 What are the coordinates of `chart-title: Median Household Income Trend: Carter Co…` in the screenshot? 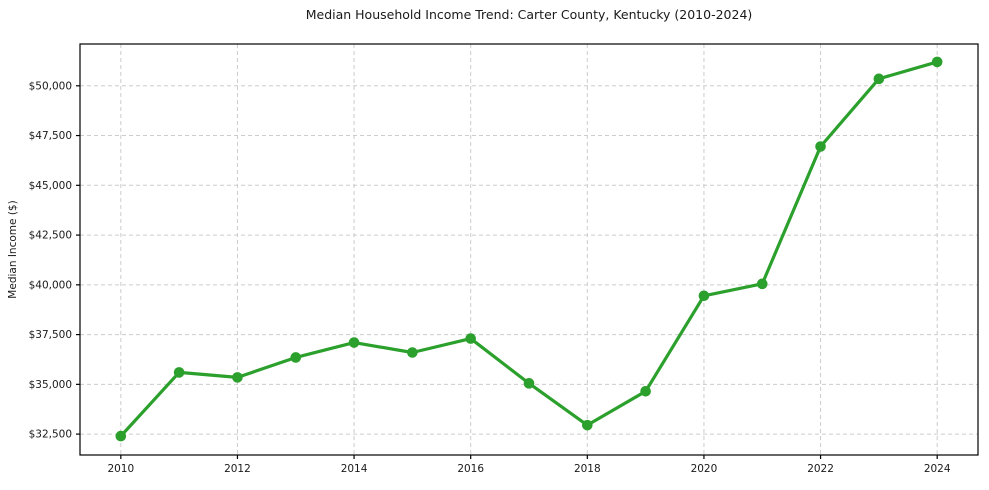 It's located at (529, 14).